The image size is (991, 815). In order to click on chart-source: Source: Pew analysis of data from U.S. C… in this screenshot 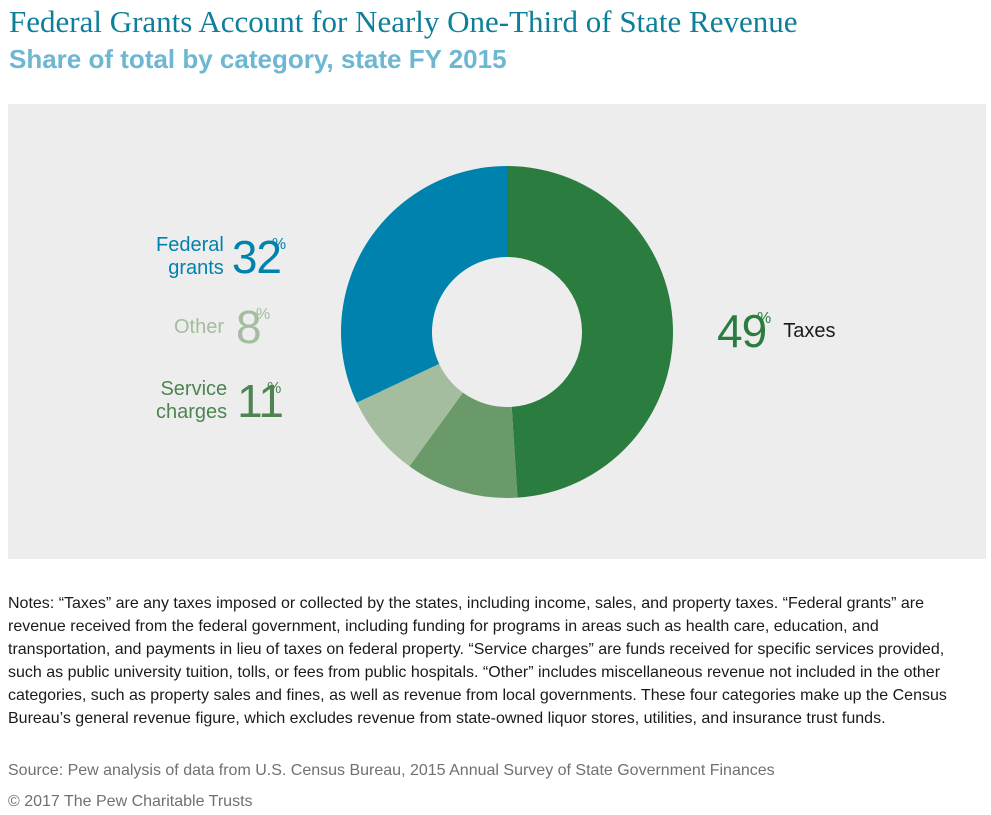, I will do `click(391, 770)`.